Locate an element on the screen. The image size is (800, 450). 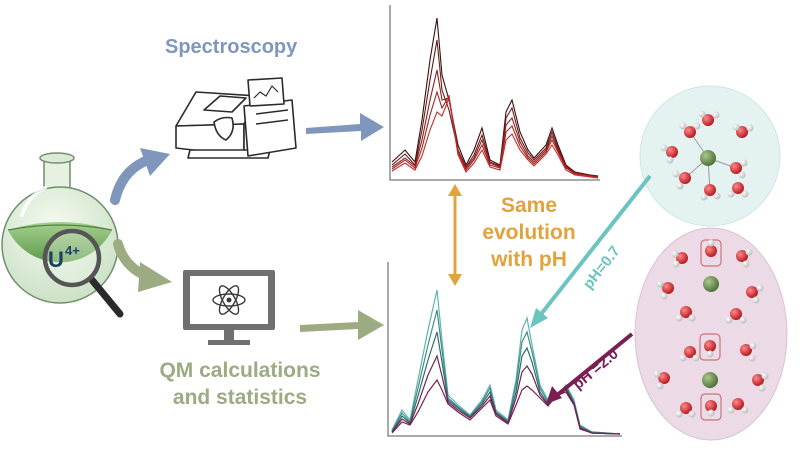
flask-icon is located at coordinates (60, 228).